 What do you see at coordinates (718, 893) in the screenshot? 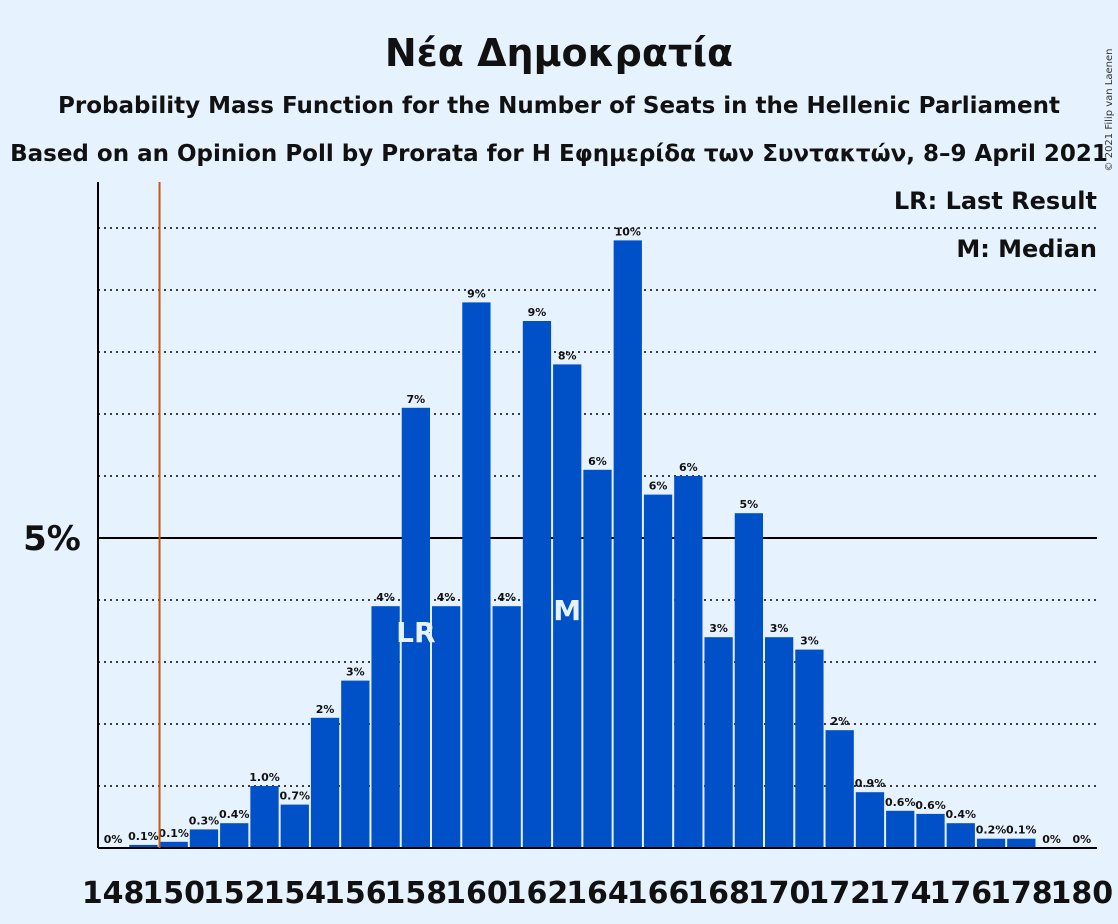
I see `x-tick-168: 168` at bounding box center [718, 893].